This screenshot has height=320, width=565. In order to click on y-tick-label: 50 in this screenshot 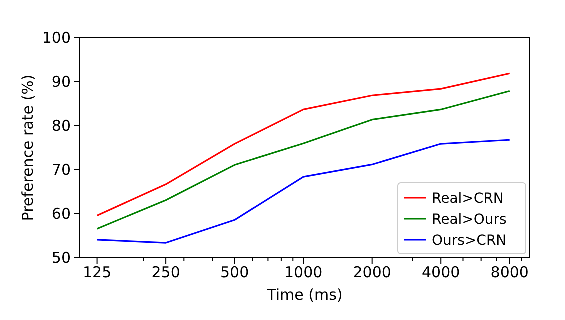, I will do `click(61, 257)`.